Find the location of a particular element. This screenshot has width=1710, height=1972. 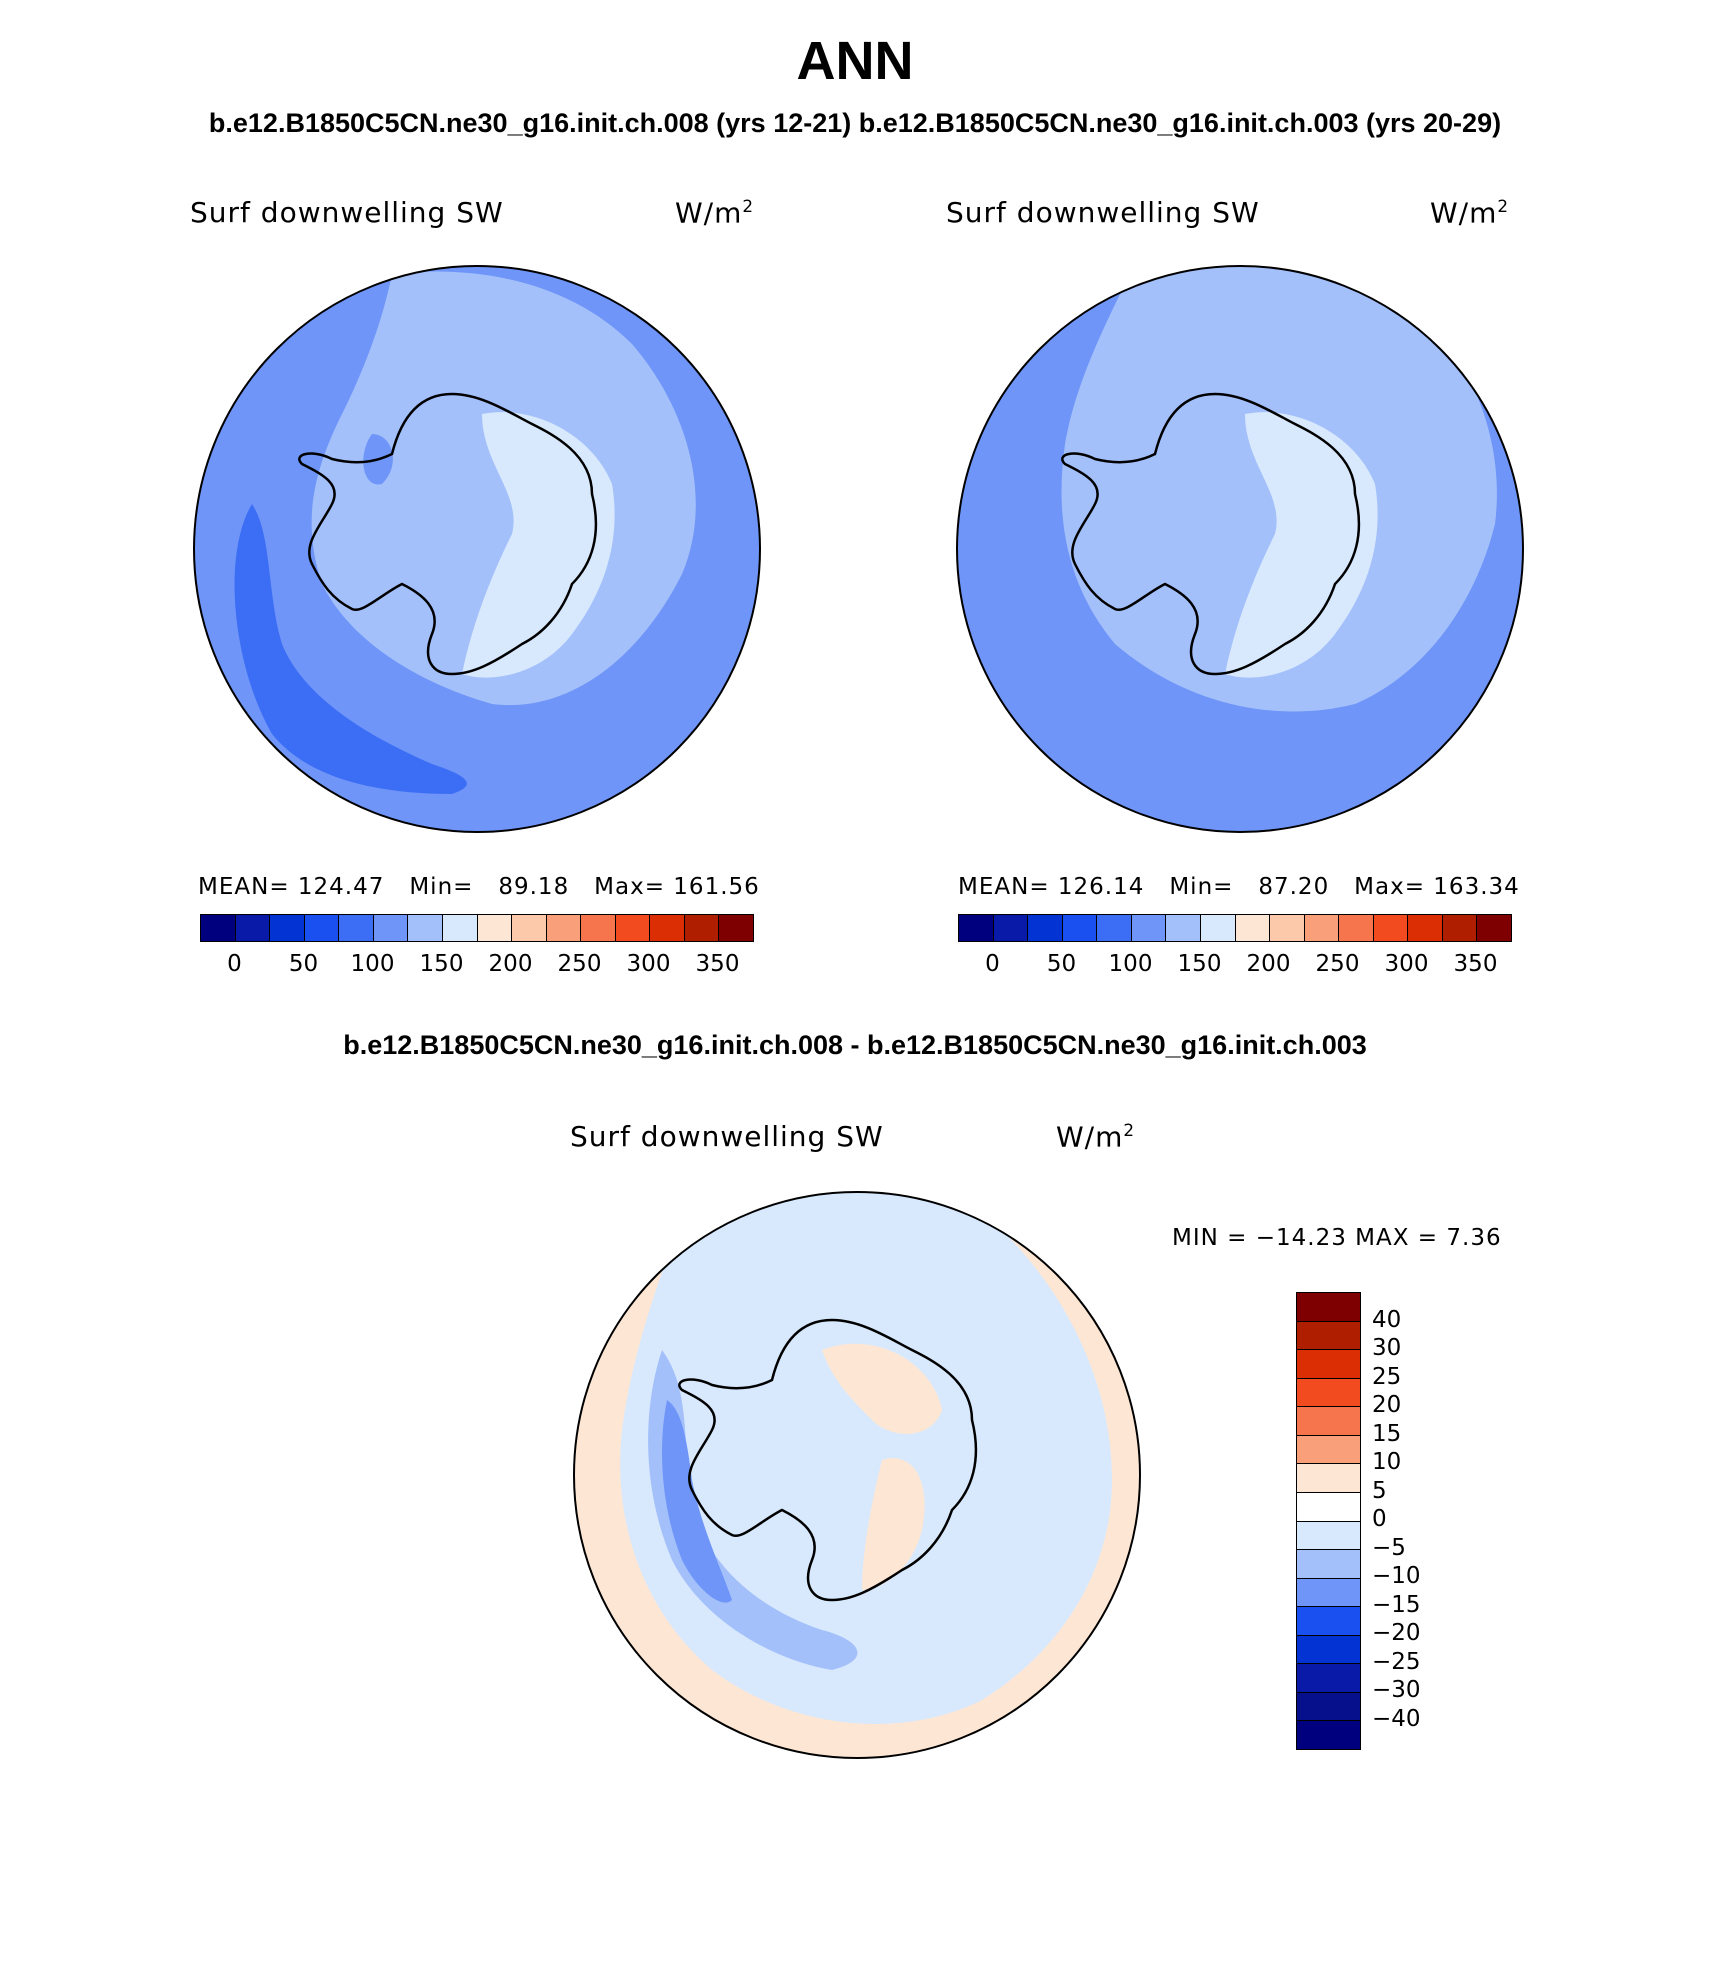

diff-colorbar-tick-label: −30 is located at coordinates (1396, 1690).